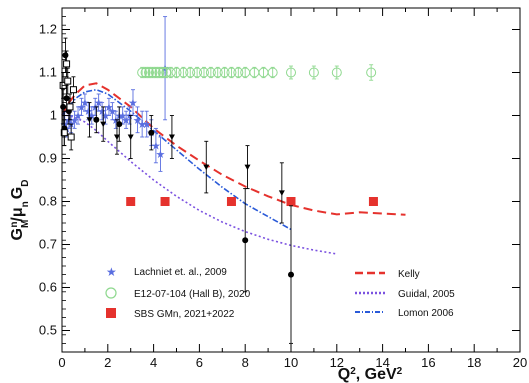 The image size is (529, 383). I want to click on x-tick-label-2: 2, so click(107, 362).